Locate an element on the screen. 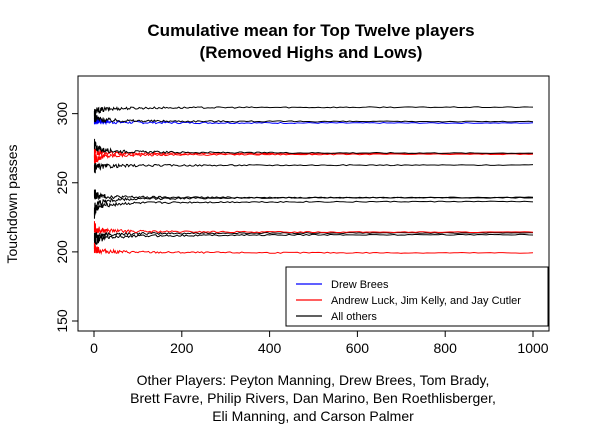  x-axis: 0 200 400 600 800 1000 is located at coordinates (319, 343).